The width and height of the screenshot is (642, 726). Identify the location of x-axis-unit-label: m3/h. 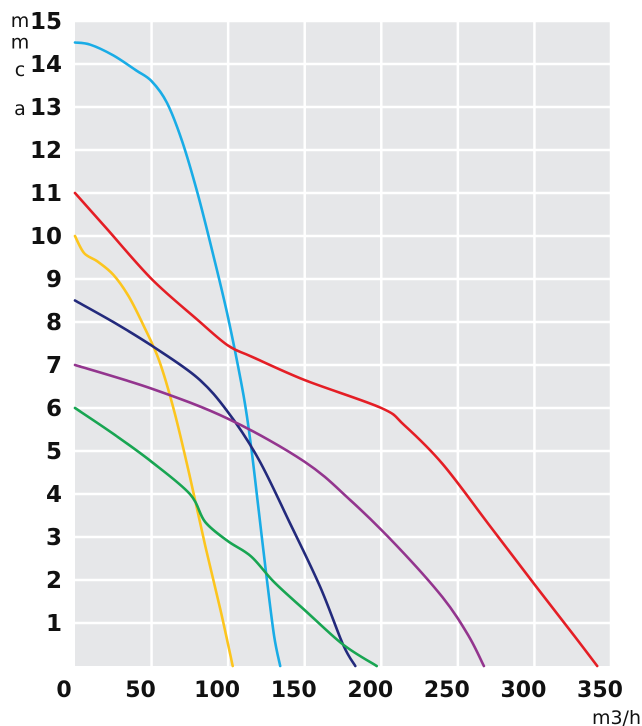
(616, 716).